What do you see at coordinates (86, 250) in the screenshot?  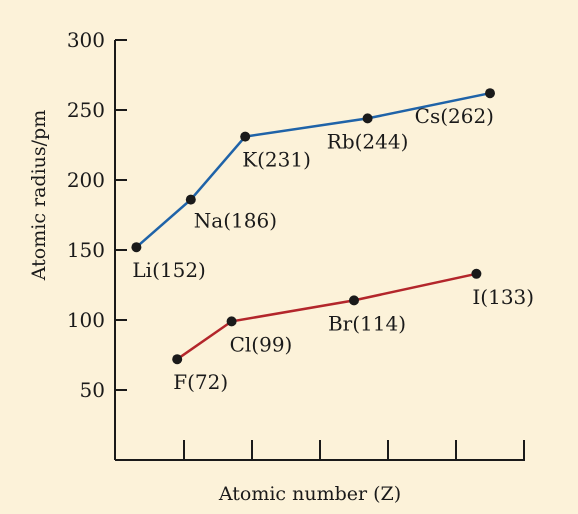 I see `y-tick-label: 150` at bounding box center [86, 250].